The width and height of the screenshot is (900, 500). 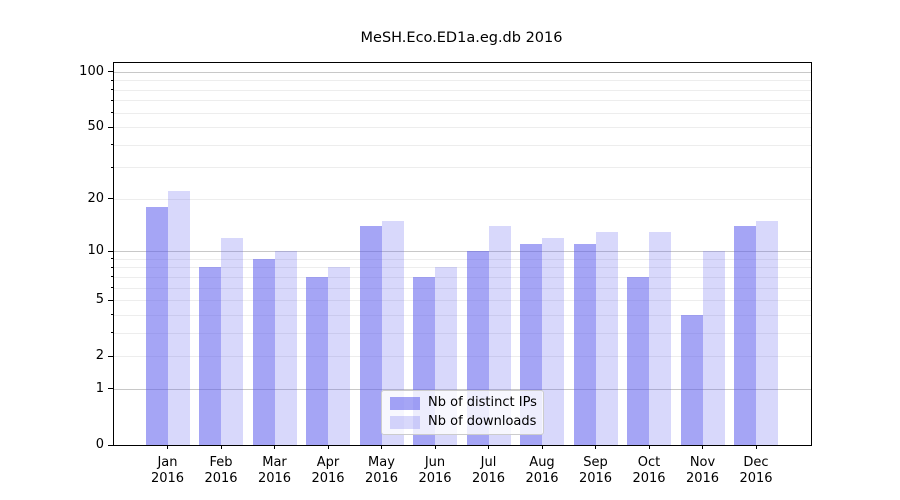 What do you see at coordinates (317, 360) in the screenshot?
I see `bar-apr-distinct-ips` at bounding box center [317, 360].